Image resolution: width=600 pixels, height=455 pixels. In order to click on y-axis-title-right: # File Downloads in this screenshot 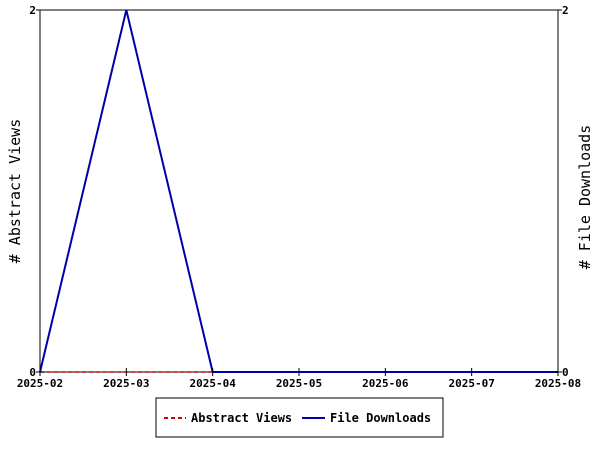, I will do `click(585, 197)`.